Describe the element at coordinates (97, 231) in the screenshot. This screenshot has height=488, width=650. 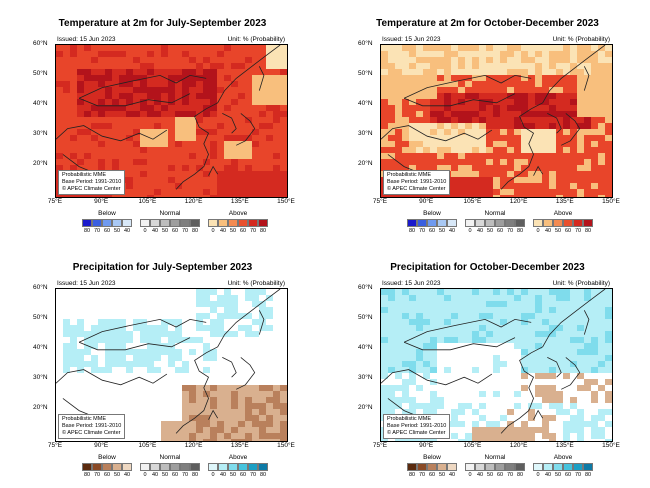
I see `legend-tick: 70` at that location.